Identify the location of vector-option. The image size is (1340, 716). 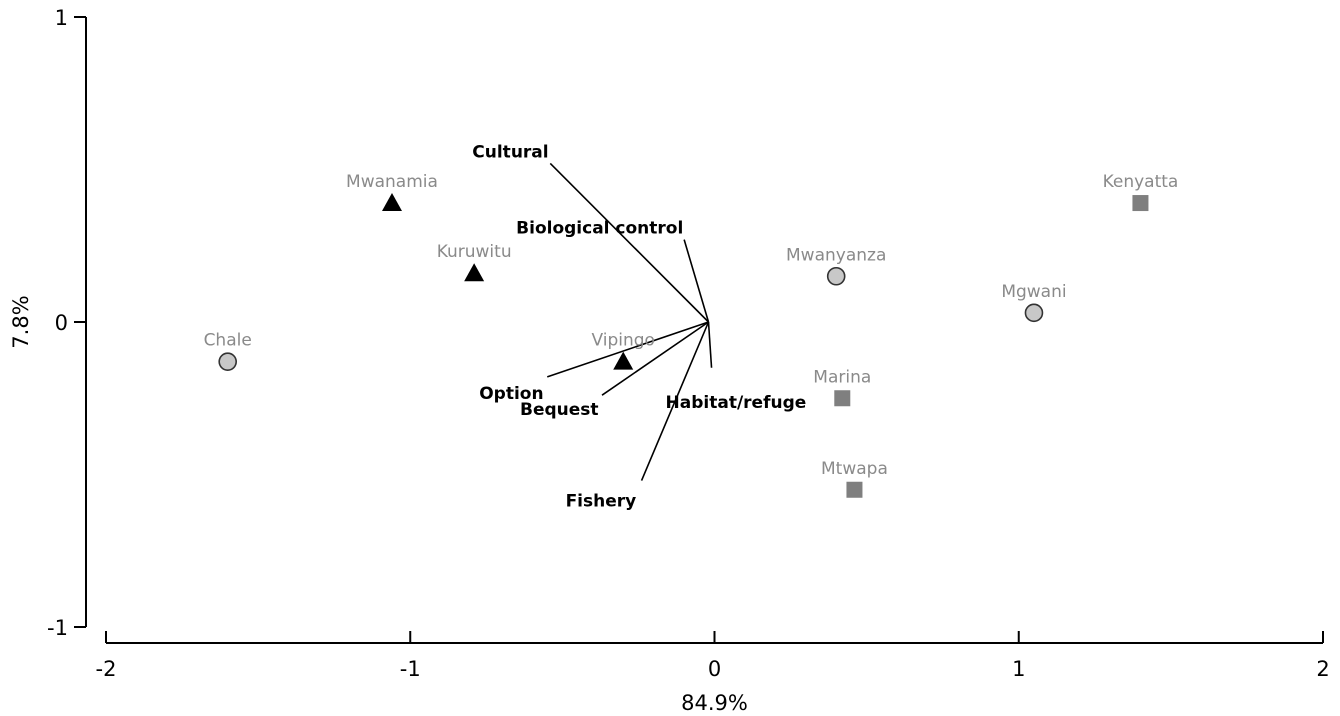
(627, 349).